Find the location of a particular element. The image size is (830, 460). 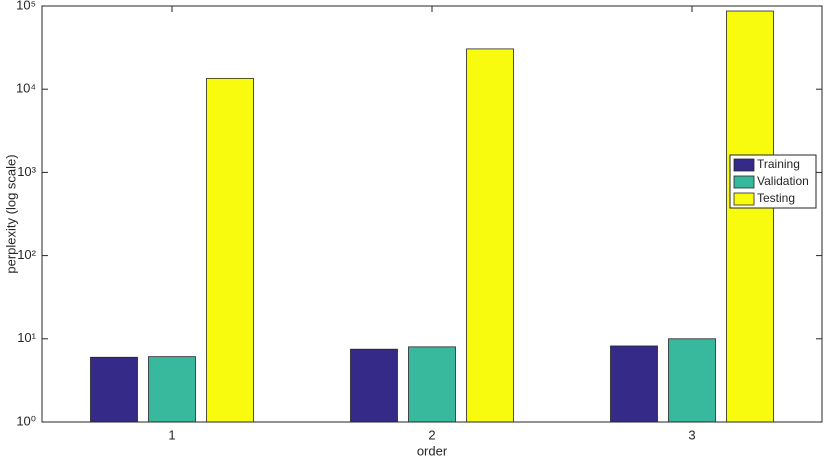

y-tick-label: 10⁵ is located at coordinates (26, 6).